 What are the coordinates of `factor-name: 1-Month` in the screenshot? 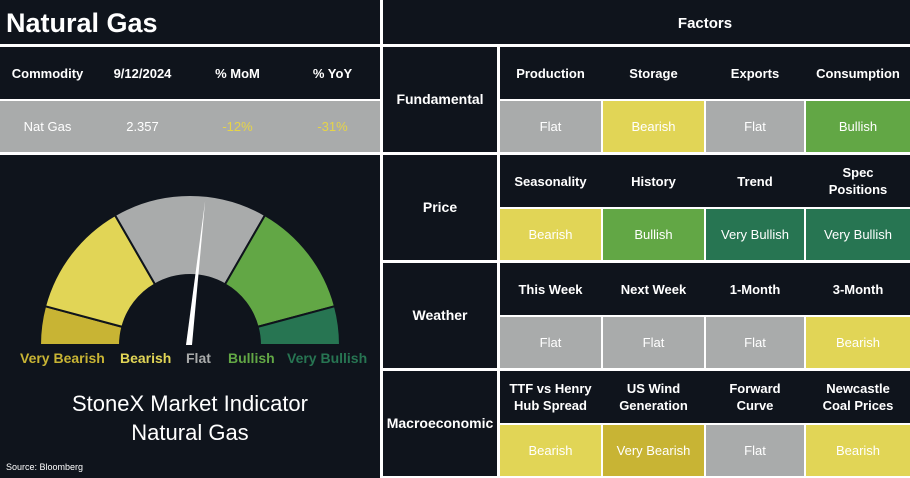 It's located at (755, 289).